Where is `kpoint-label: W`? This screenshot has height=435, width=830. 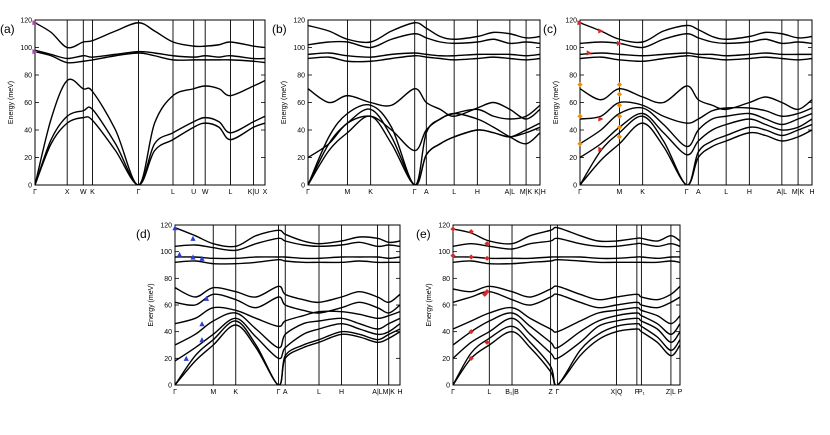
kpoint-label: W is located at coordinates (205, 192).